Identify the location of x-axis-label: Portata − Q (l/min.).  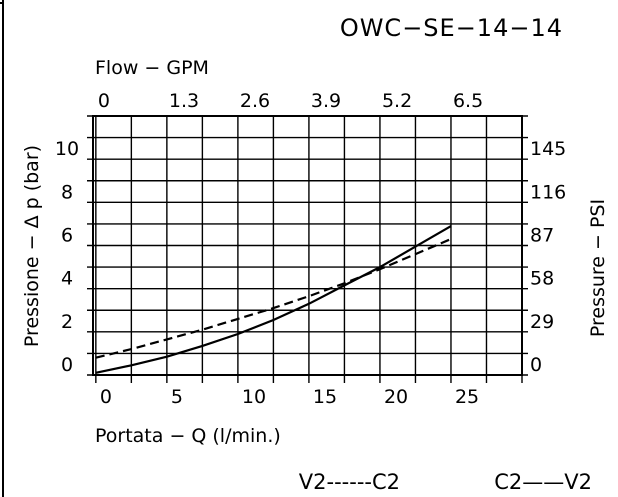
(188, 436).